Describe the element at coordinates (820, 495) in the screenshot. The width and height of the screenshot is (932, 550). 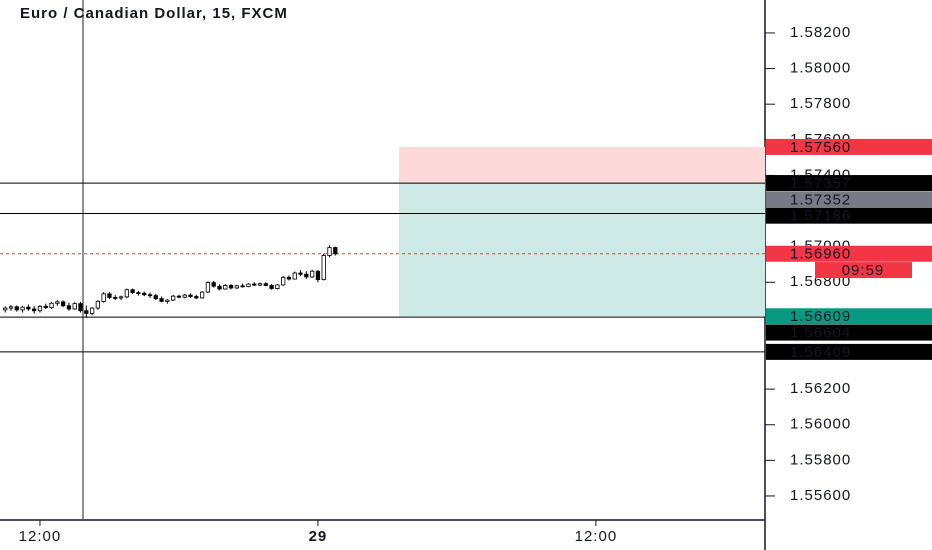
I see `y-tick-label: 1.55600` at that location.